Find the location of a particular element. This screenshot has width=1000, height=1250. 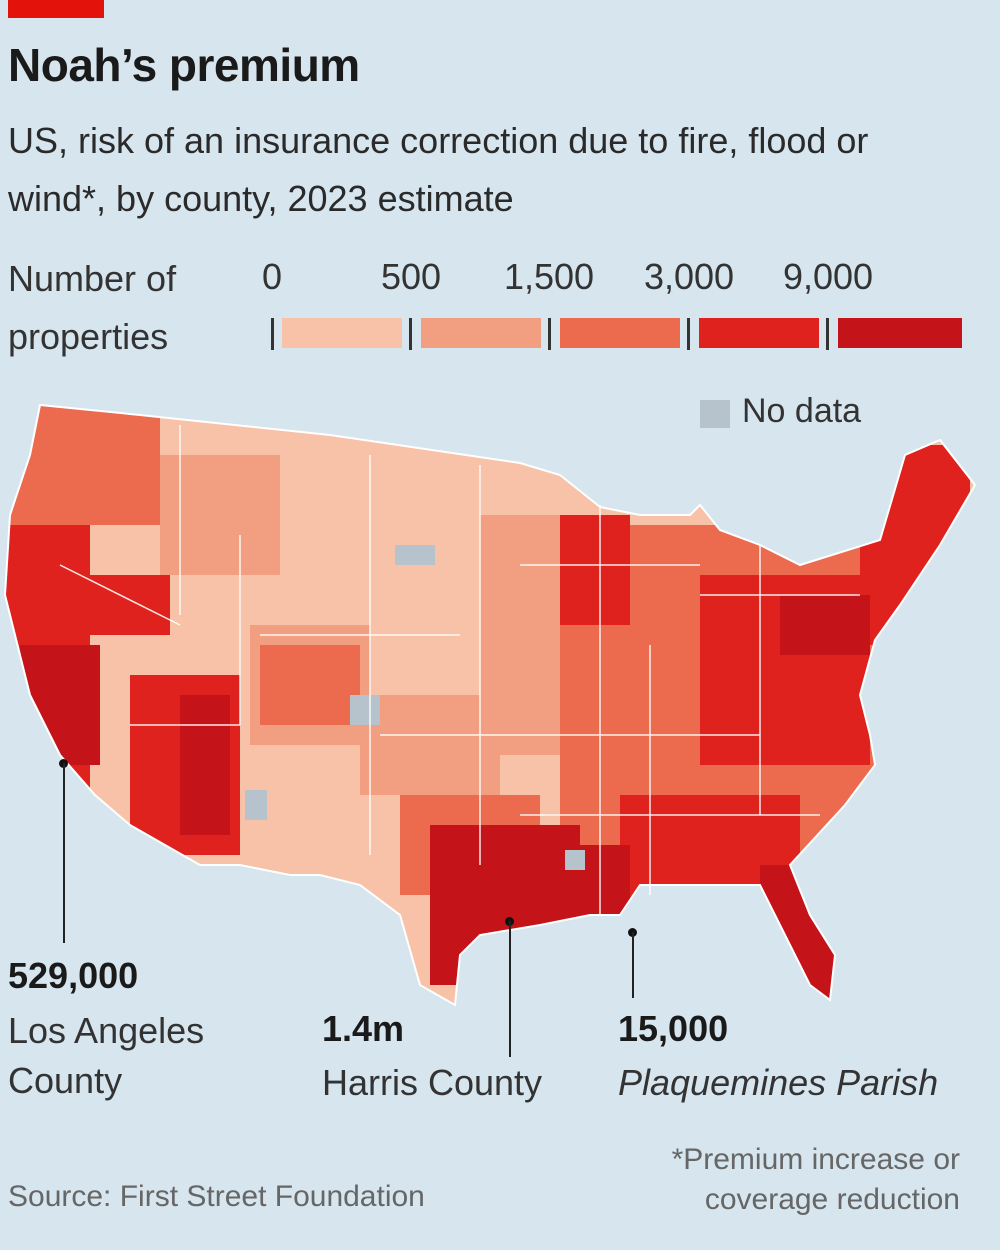

chart-title: Noah’s premium is located at coordinates (184, 65).